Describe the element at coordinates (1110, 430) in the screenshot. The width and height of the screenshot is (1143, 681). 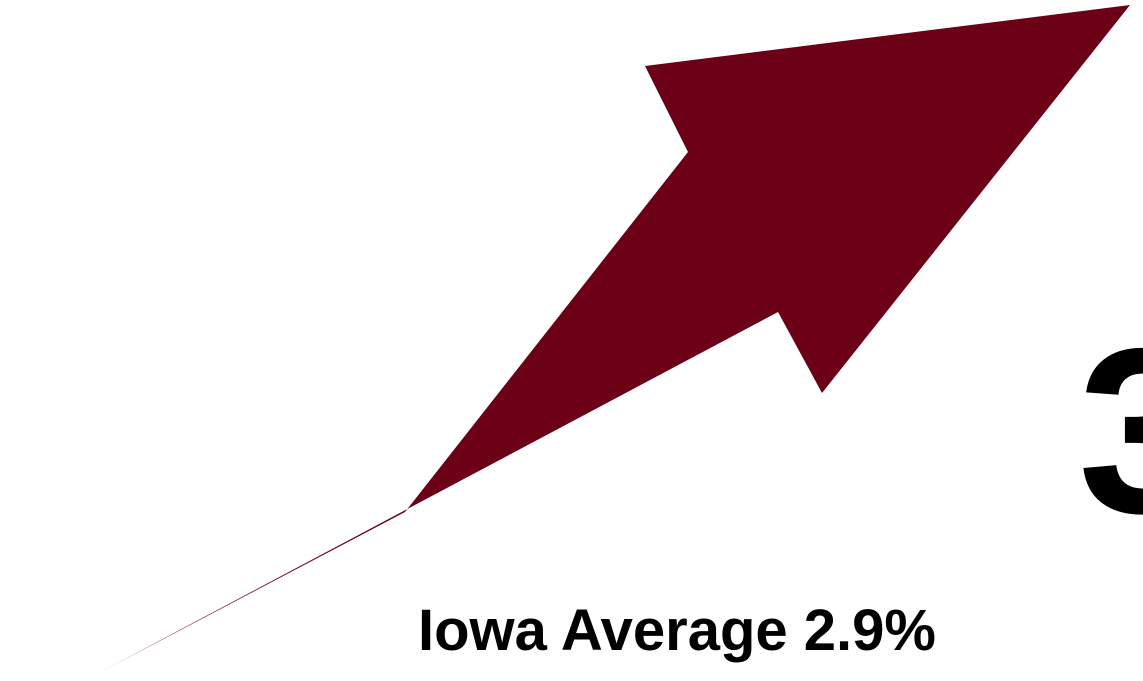
I see `big-number: 3` at that location.